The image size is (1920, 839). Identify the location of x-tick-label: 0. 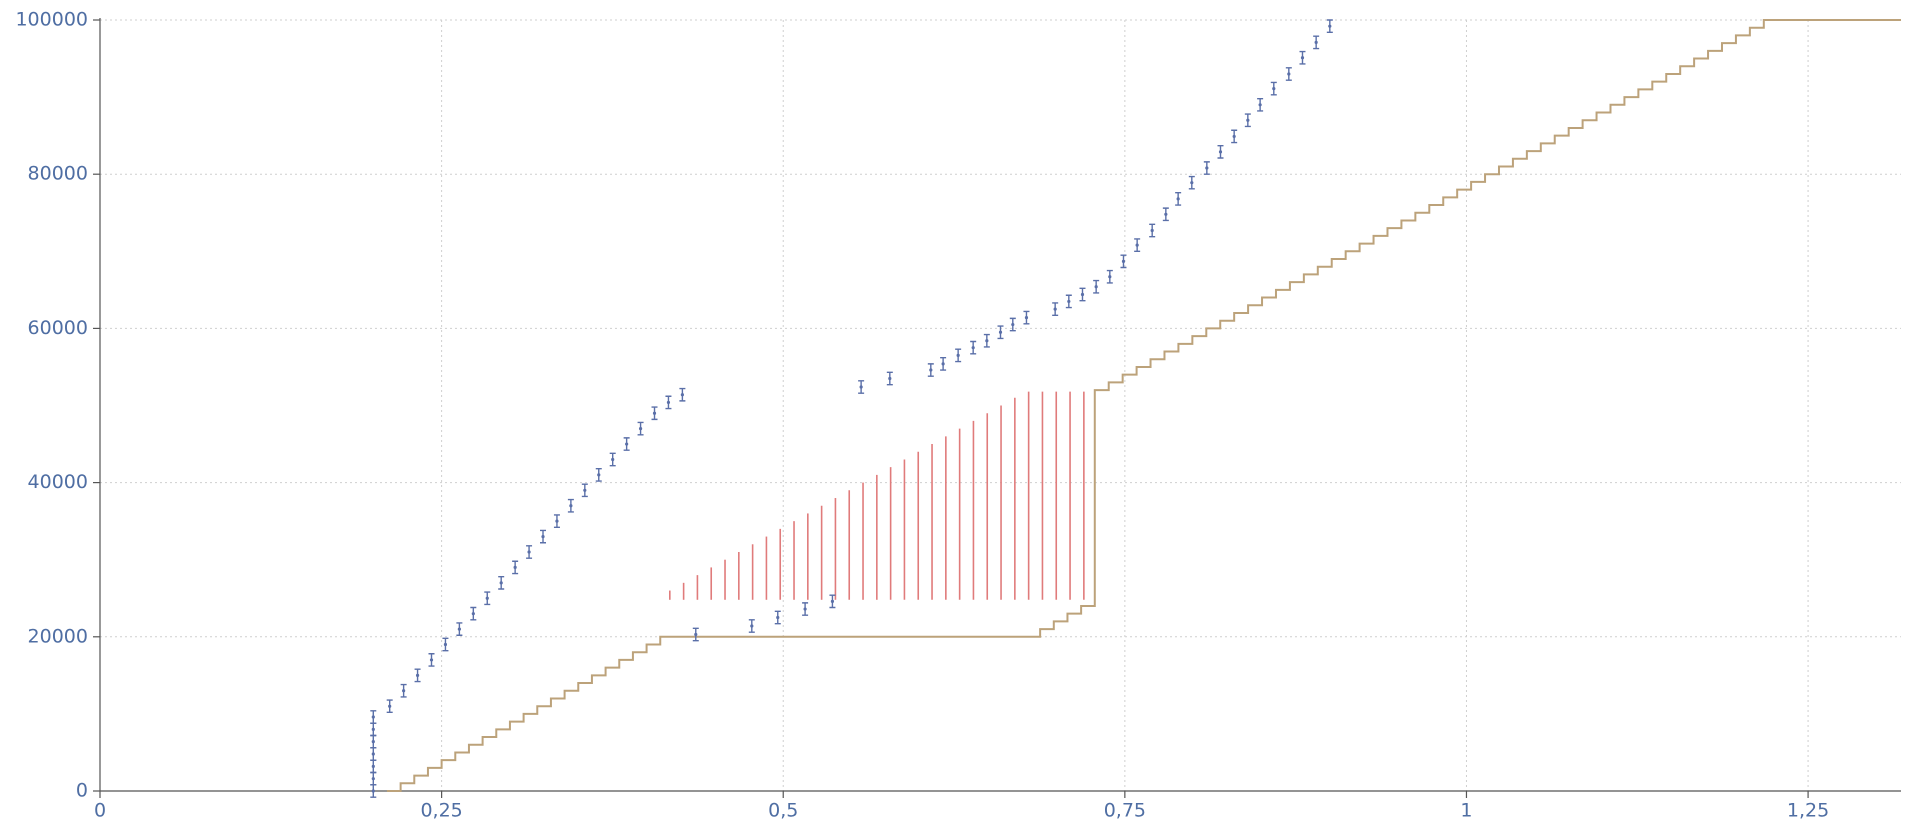
(100, 811).